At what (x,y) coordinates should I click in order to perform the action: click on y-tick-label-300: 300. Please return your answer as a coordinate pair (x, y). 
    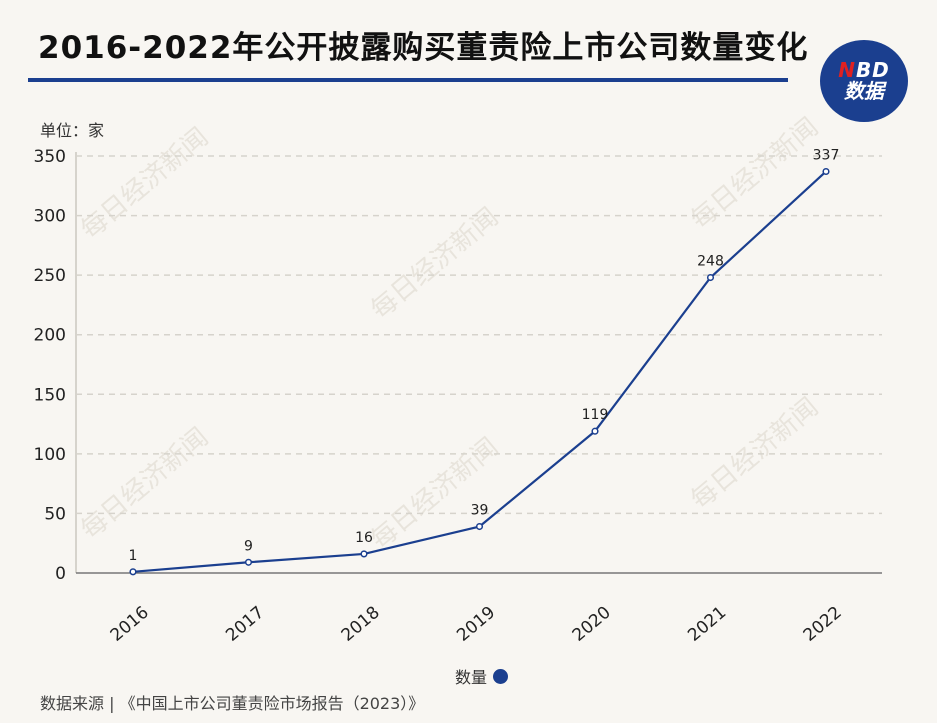
    Looking at the image, I should click on (50, 217).